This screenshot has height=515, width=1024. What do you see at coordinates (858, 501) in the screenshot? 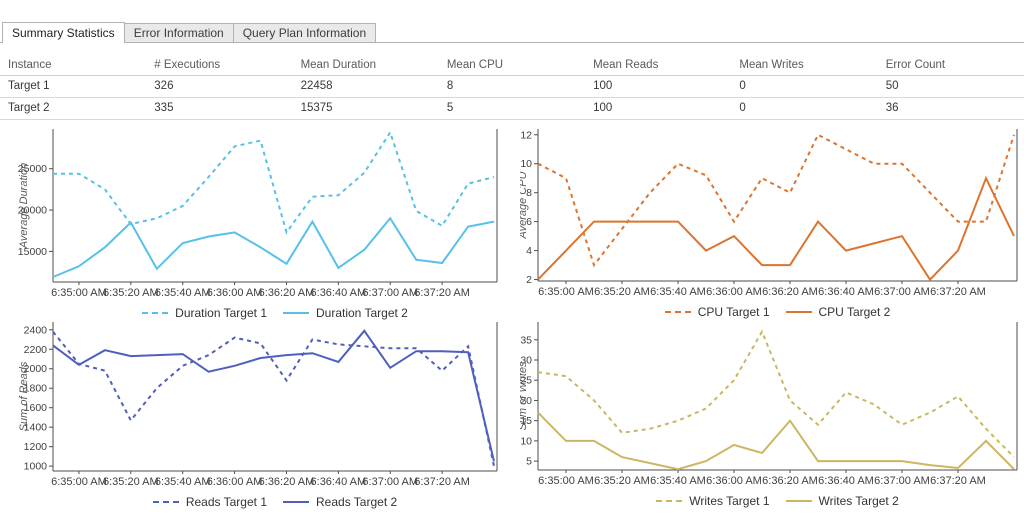
I see `legend-label: Writes Target 2` at bounding box center [858, 501].